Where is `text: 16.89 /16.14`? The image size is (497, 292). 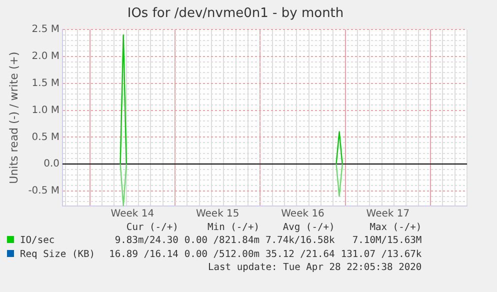 text: 16.89 /16.14 is located at coordinates (143, 255).